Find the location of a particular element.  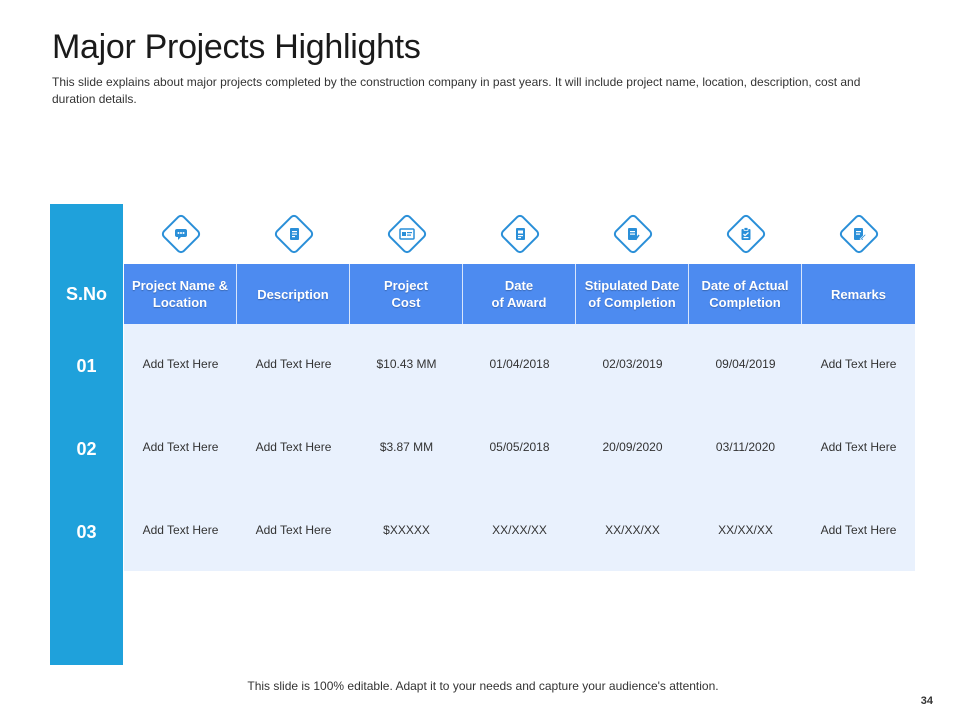

table-cell: $10.43 MM is located at coordinates (406, 364).